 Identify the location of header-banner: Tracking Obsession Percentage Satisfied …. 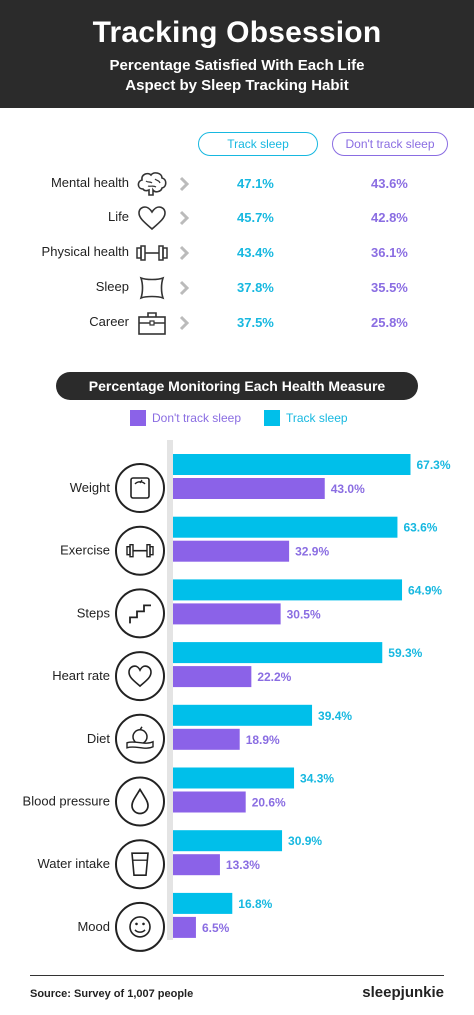
(237, 54).